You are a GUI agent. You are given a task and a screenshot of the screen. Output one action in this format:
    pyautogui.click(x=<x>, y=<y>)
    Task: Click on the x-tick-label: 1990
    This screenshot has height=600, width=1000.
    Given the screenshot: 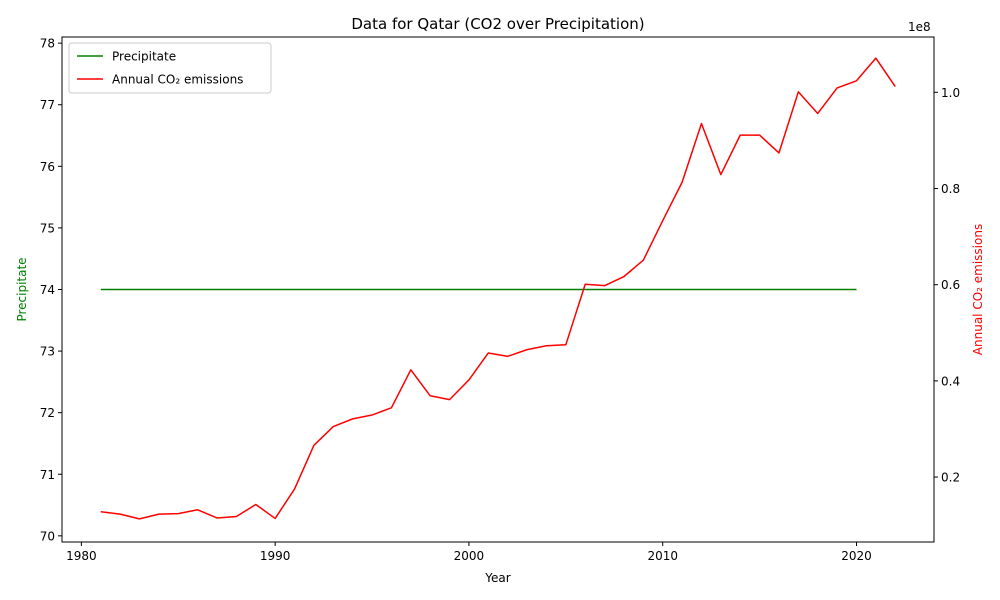 What is the action you would take?
    pyautogui.click(x=275, y=556)
    